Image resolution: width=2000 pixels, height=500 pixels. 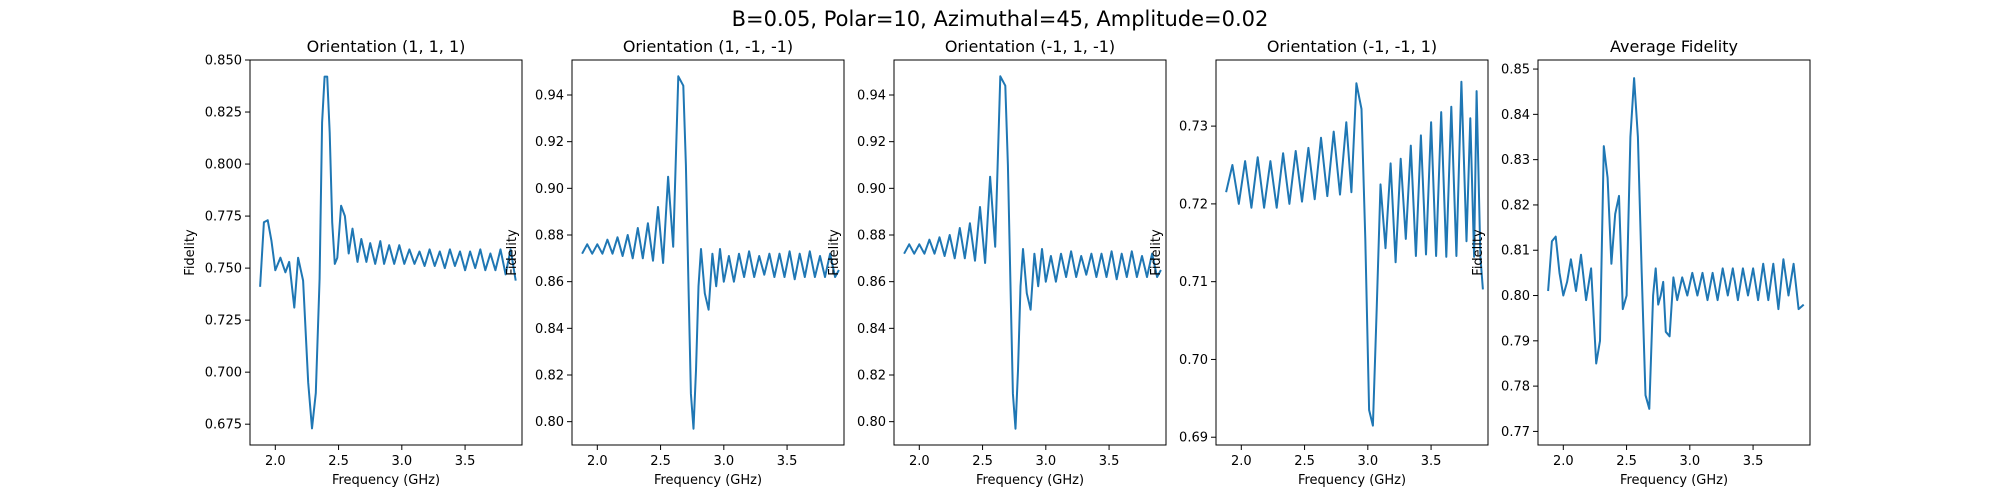 I want to click on y-tick-label: 0.77, so click(x=1515, y=432).